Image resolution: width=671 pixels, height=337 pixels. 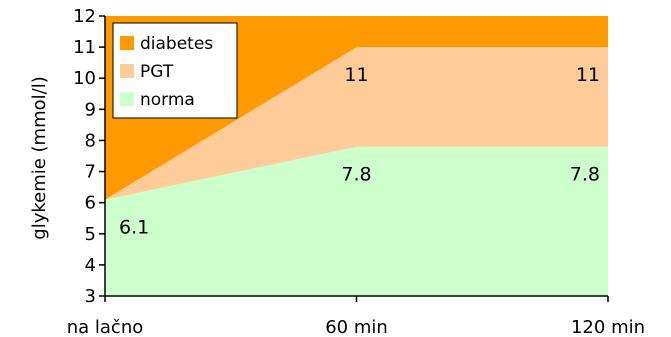 What do you see at coordinates (134, 228) in the screenshot?
I see `data-label-0: 6.1` at bounding box center [134, 228].